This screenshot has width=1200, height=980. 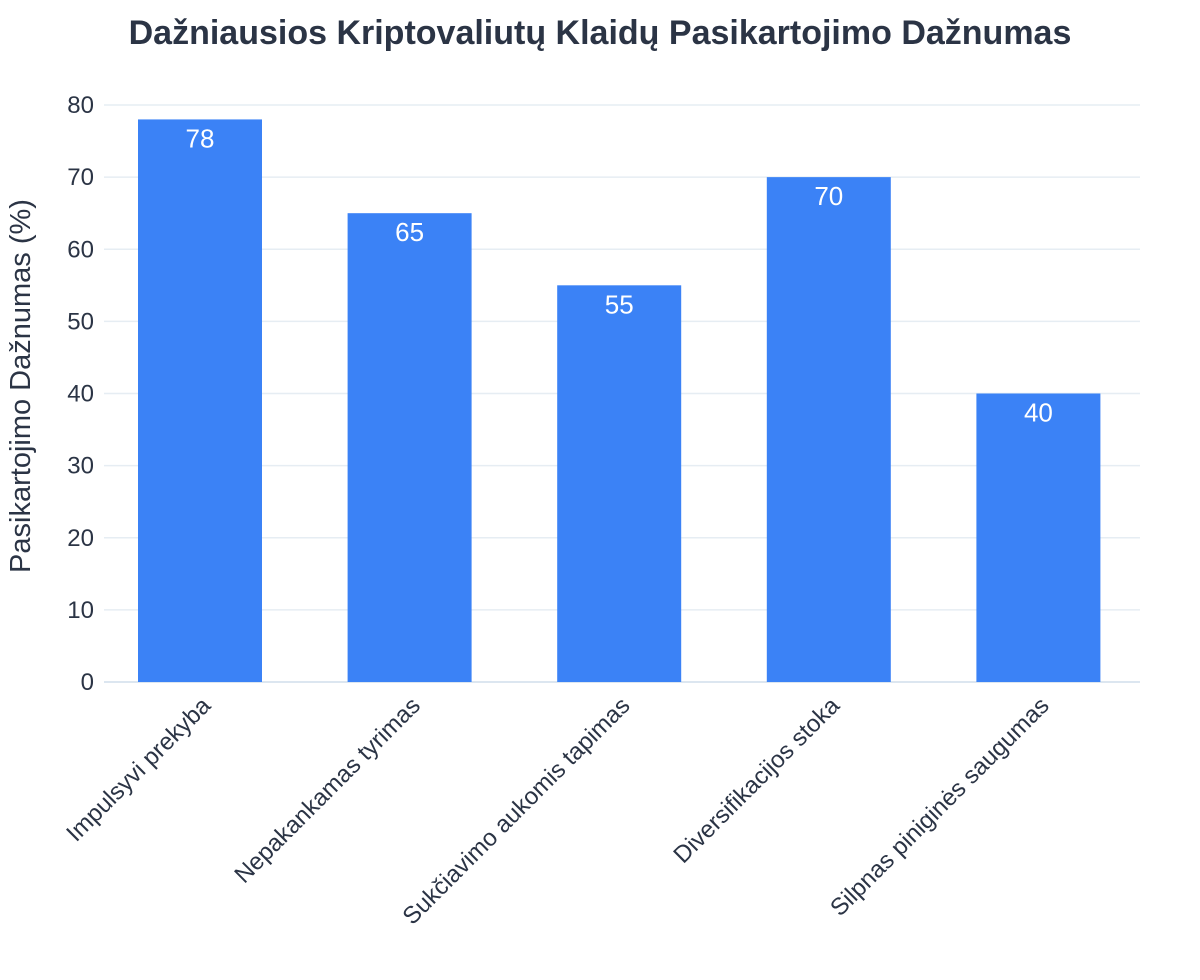 I want to click on y-tick-label: 40, so click(x=80, y=394).